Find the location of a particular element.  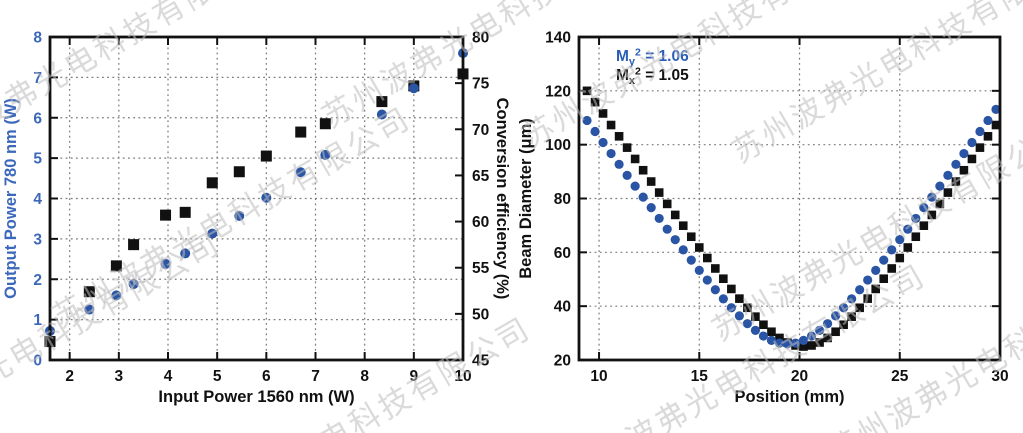

x-tick-label: 8 is located at coordinates (364, 376).